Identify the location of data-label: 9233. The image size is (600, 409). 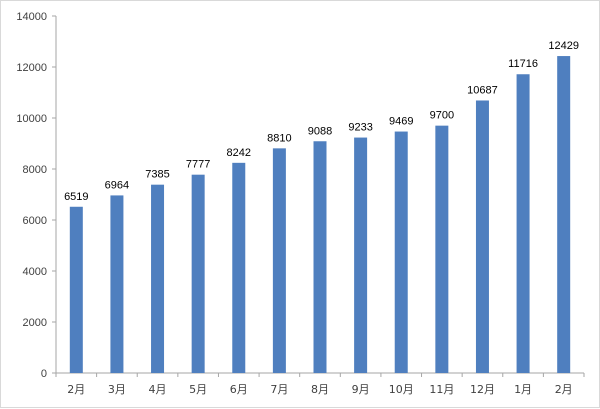
(360, 128).